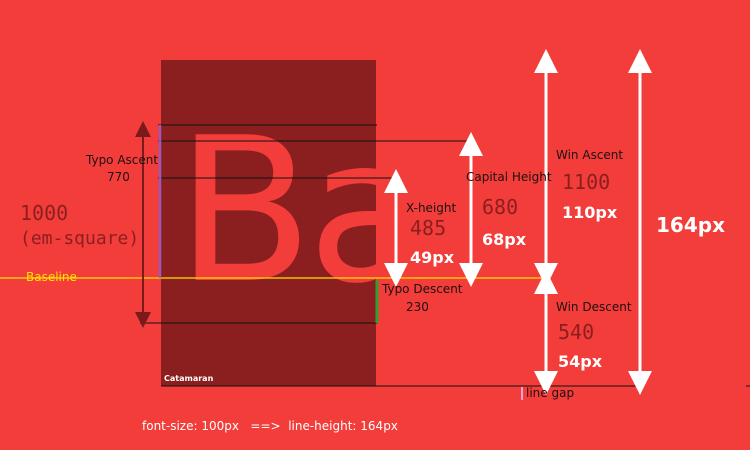  Describe the element at coordinates (690, 225) in the screenshot. I see `line-height-px: 164px` at that location.